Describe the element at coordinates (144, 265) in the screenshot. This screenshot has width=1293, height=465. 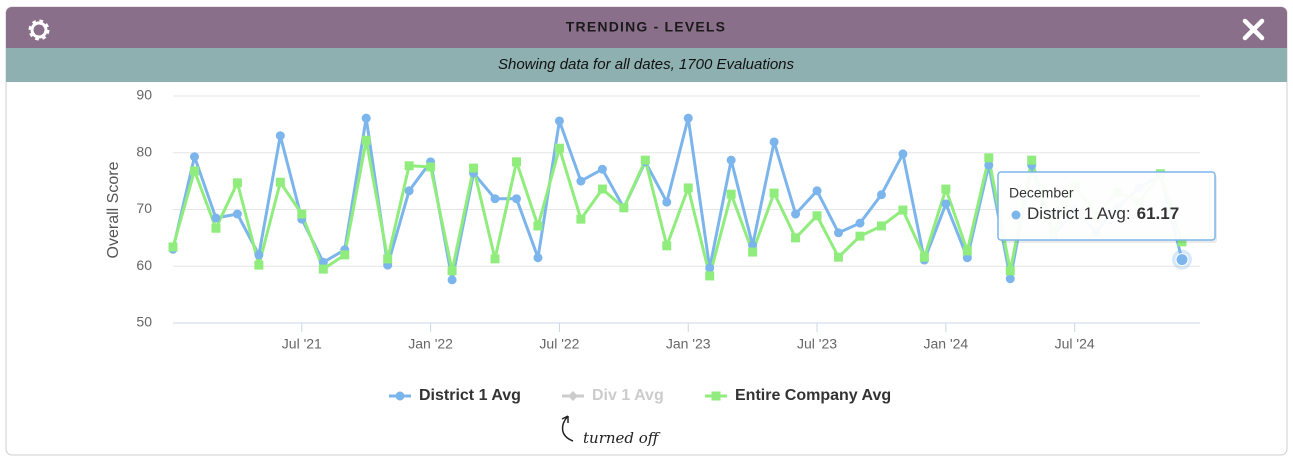
I see `y-tick-label: 60` at that location.